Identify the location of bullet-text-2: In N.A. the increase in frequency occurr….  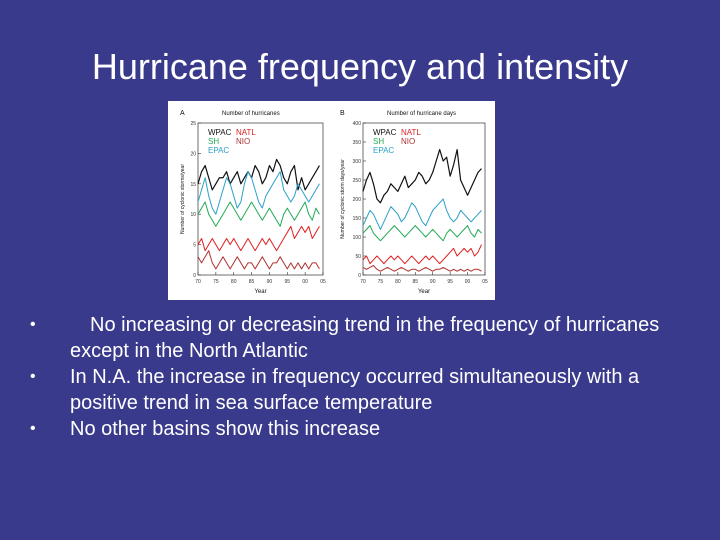
(355, 390).